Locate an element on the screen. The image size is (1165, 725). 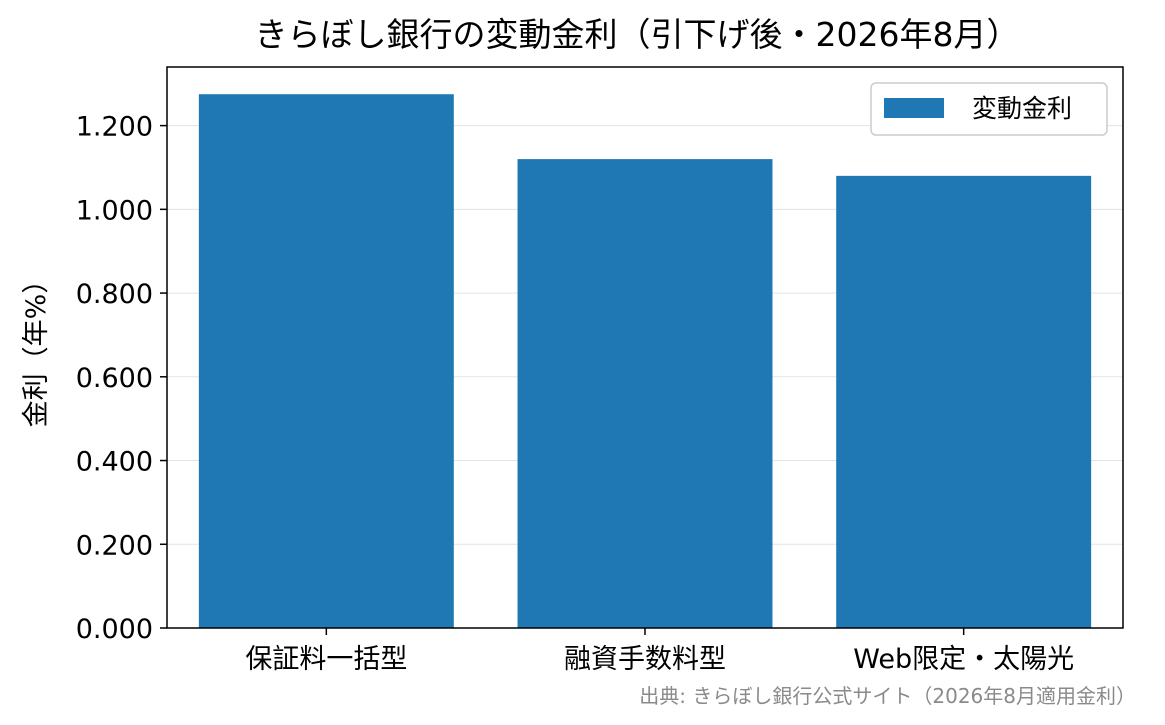
y-tick-label: 1.000 is located at coordinates (114, 210).